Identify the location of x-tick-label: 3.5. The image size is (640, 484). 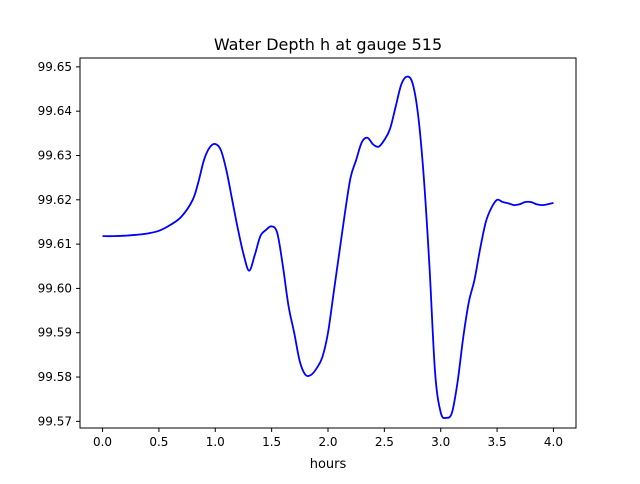
(497, 442).